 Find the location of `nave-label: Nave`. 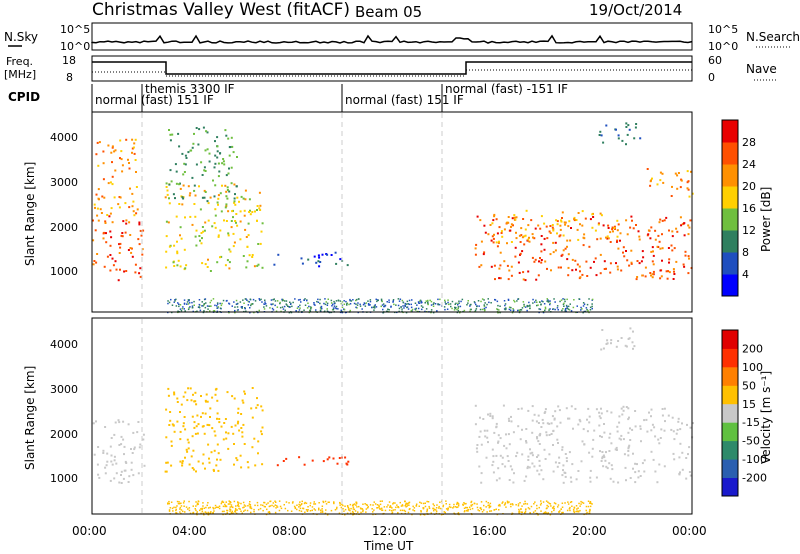

nave-label: Nave is located at coordinates (761, 69).